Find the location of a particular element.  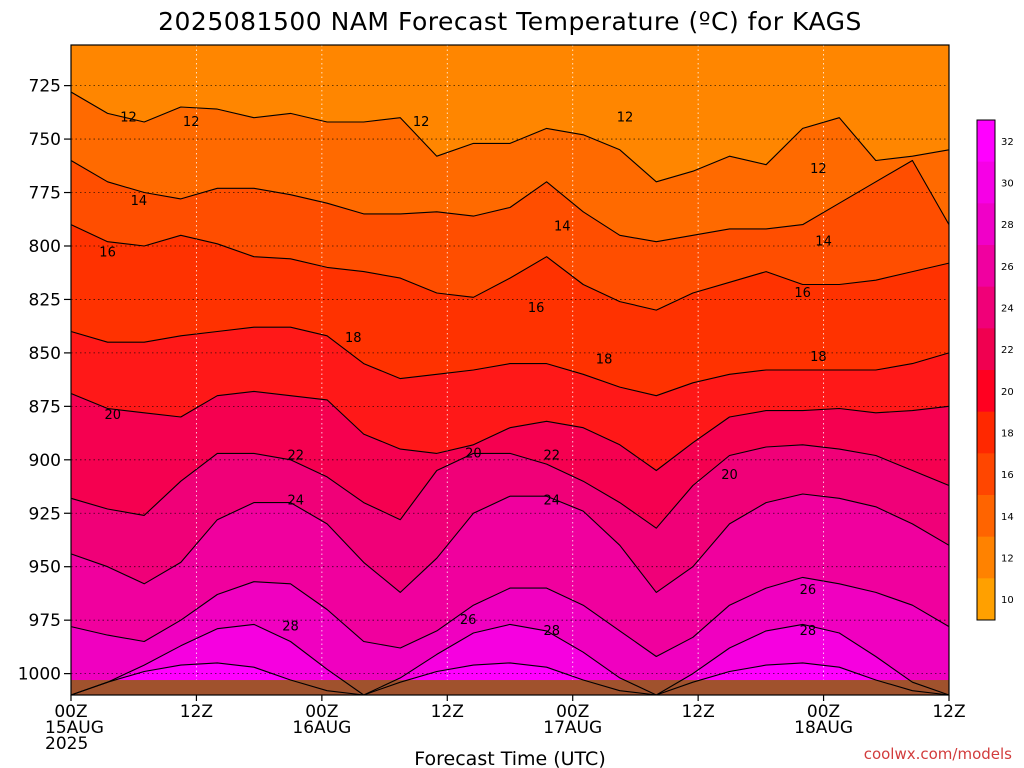

y-tick-label: 925 is located at coordinates (45, 514).